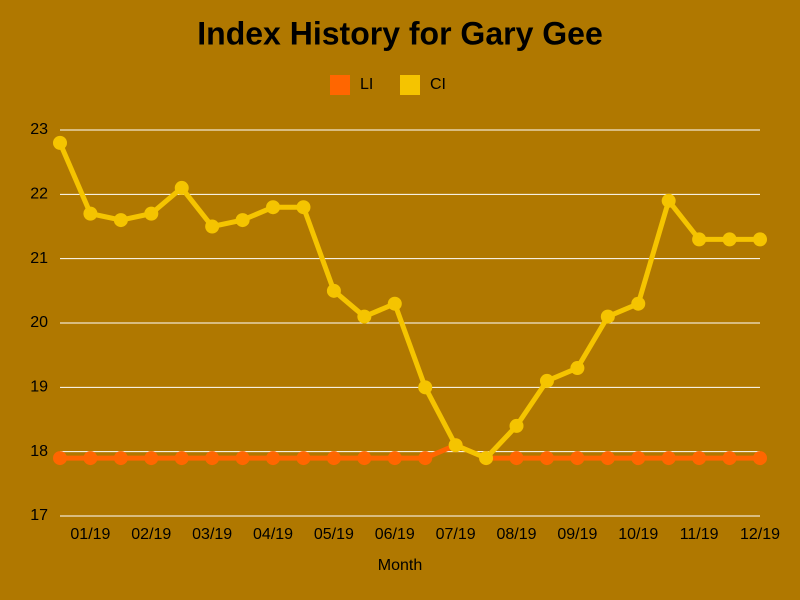 This screenshot has width=800, height=600. What do you see at coordinates (699, 534) in the screenshot?
I see `x-tick-label: 11/19` at bounding box center [699, 534].